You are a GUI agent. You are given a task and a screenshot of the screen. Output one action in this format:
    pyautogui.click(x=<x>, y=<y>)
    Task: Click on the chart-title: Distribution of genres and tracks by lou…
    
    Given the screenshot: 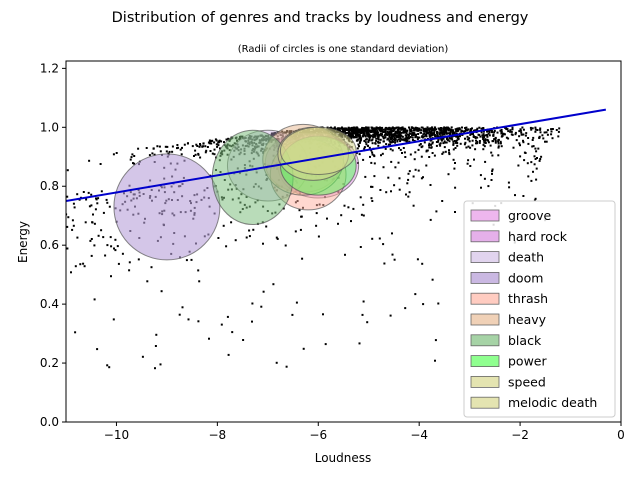 What is the action you would take?
    pyautogui.click(x=320, y=18)
    